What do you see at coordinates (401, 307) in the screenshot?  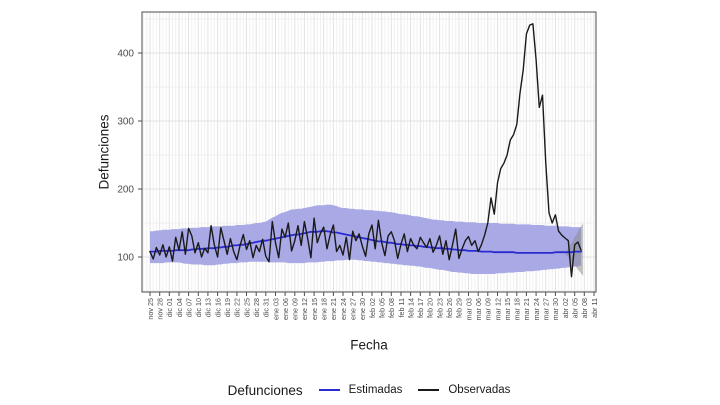 I see `x-tick-label: feb 11` at bounding box center [401, 307].